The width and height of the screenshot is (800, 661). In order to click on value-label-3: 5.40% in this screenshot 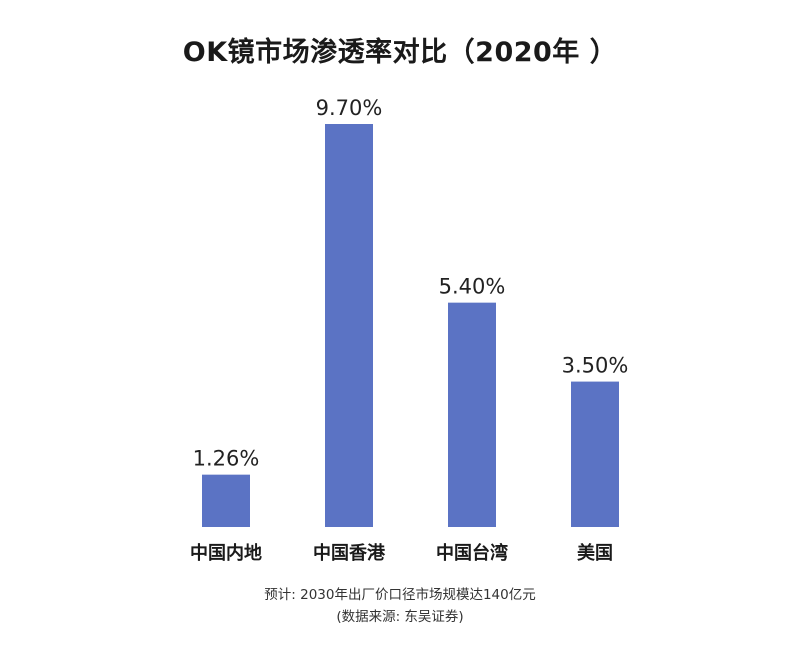, I will do `click(472, 287)`.